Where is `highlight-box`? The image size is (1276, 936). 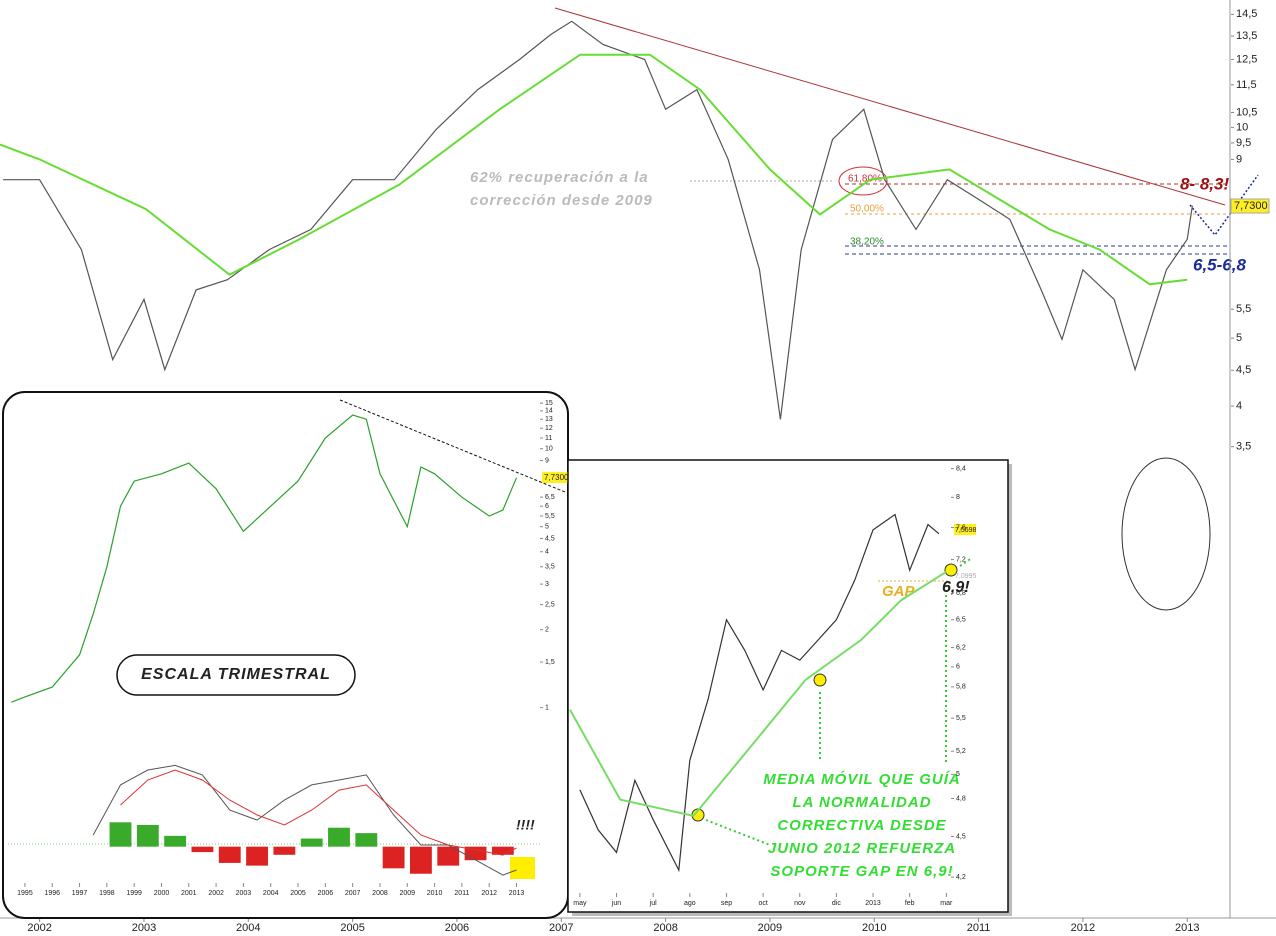
highlight-box is located at coordinates (522, 868).